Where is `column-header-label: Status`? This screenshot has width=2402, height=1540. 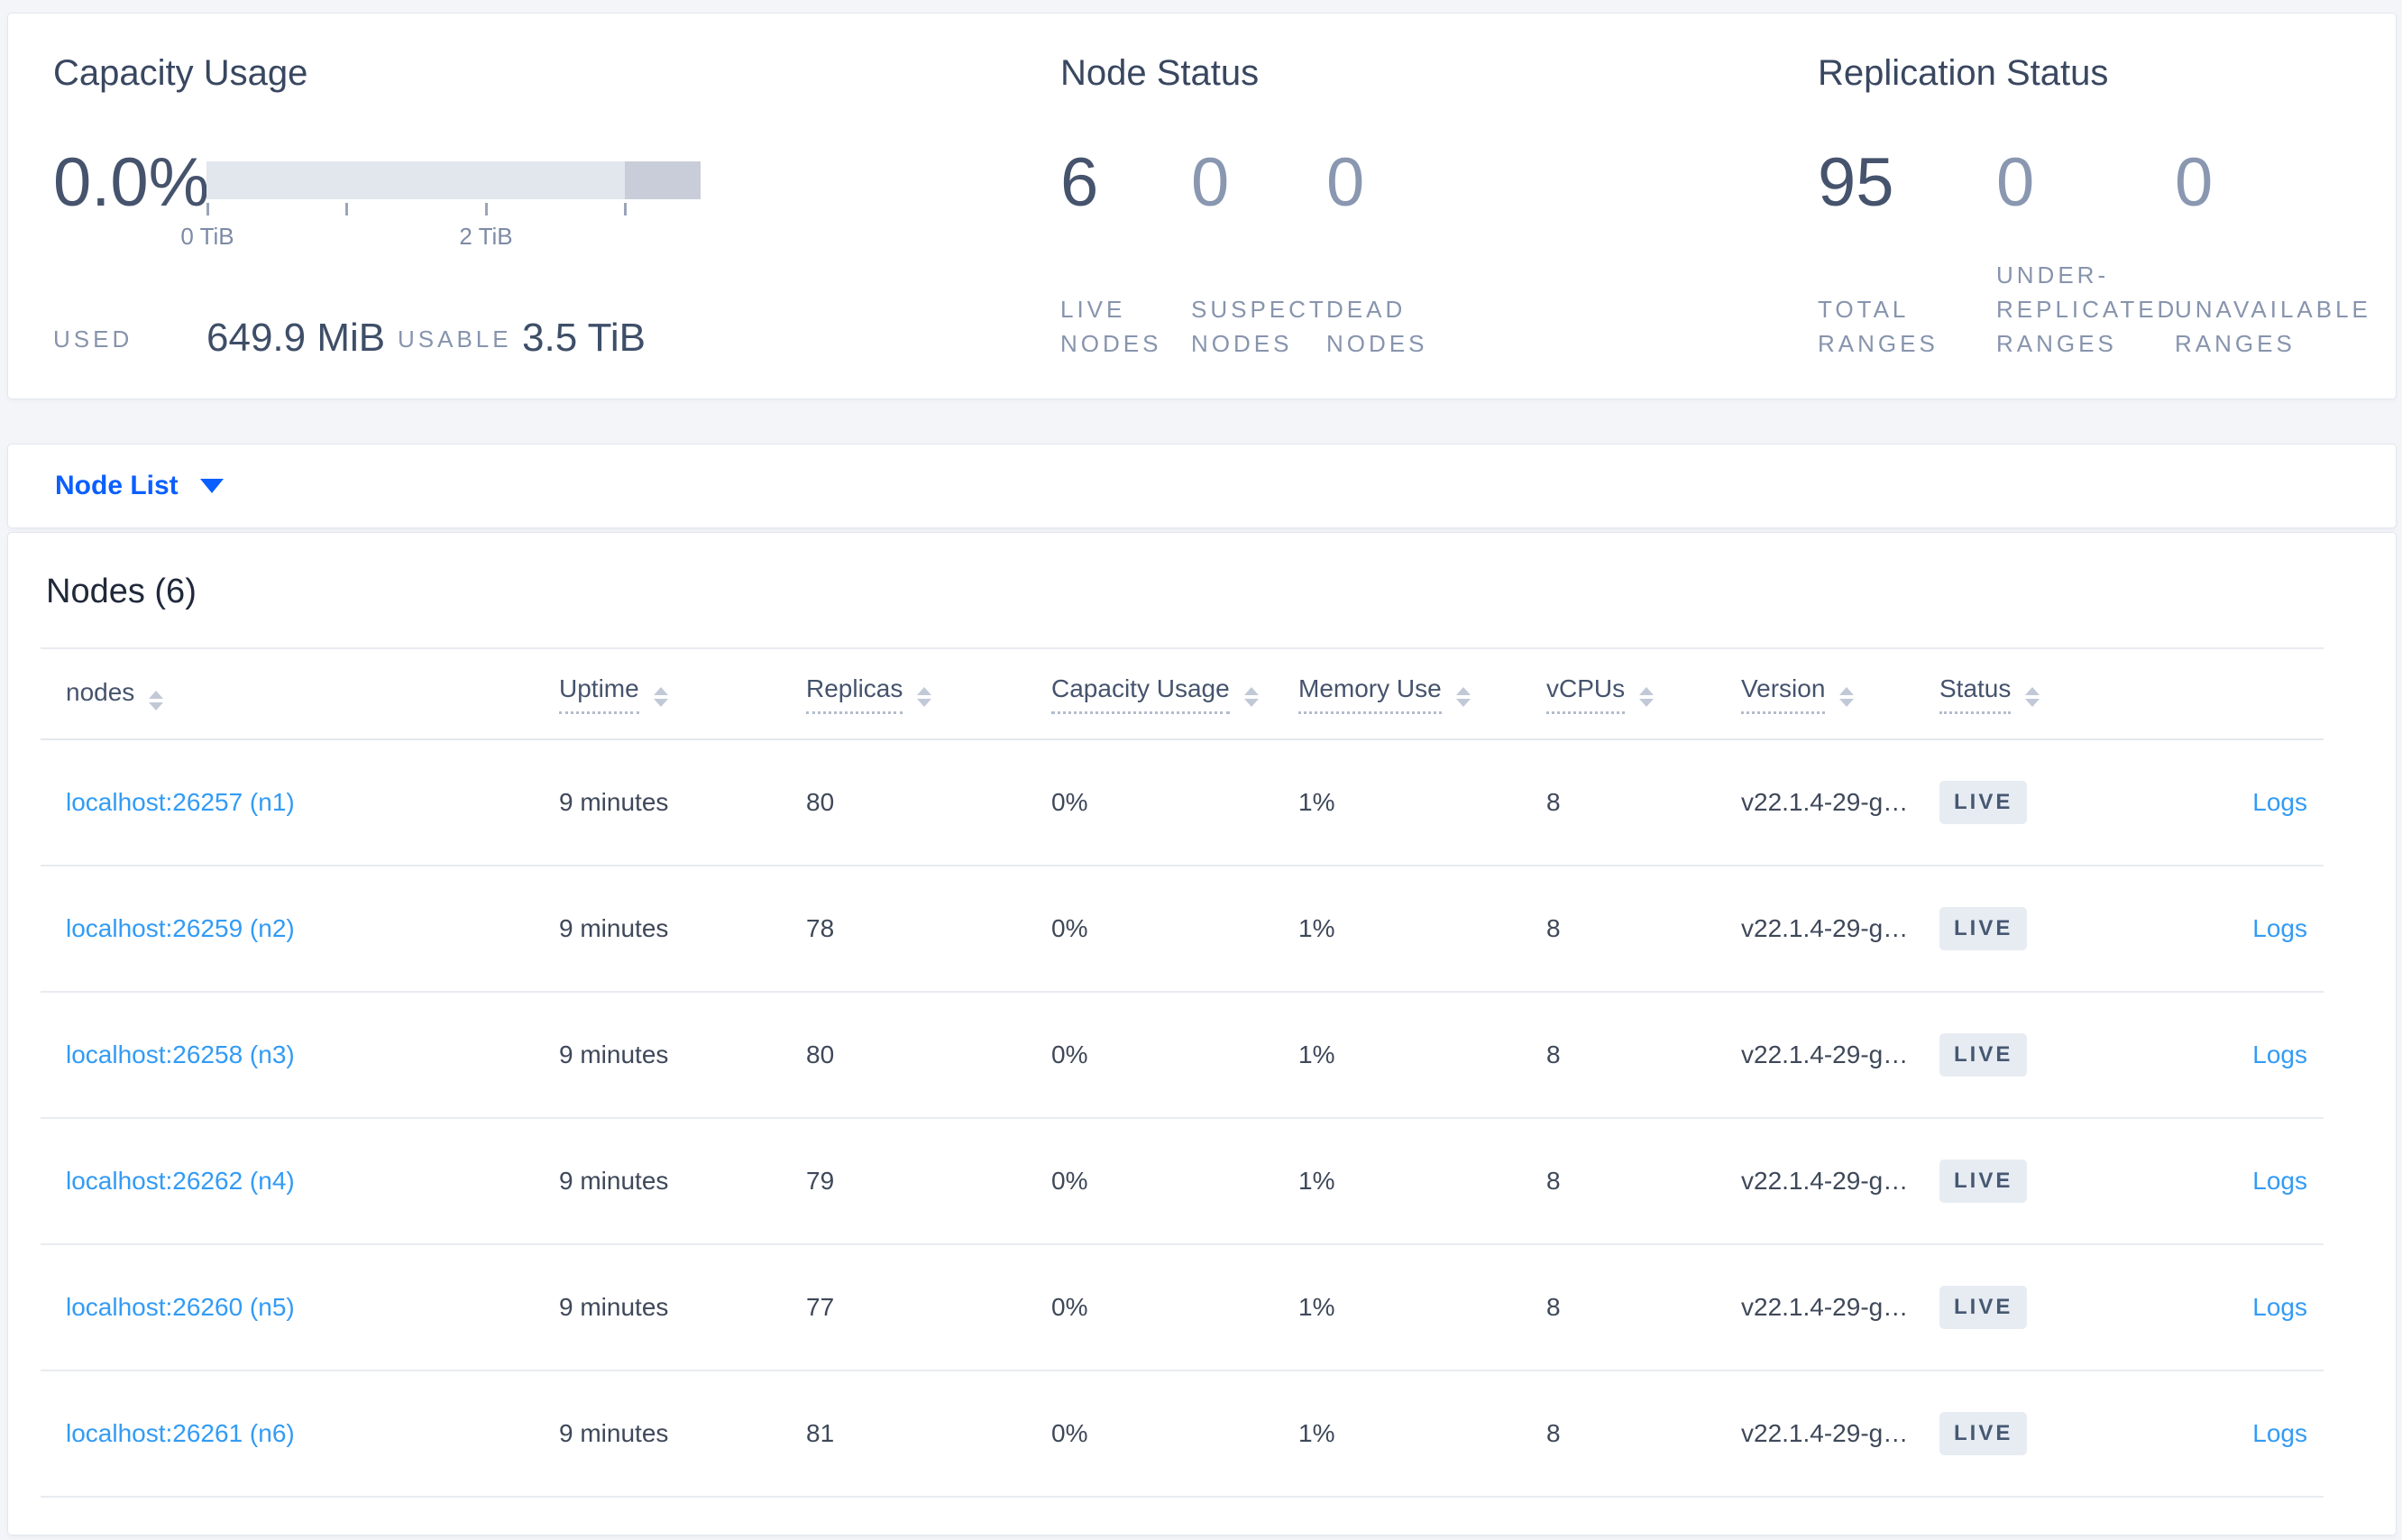
column-header-label: Status is located at coordinates (1975, 694).